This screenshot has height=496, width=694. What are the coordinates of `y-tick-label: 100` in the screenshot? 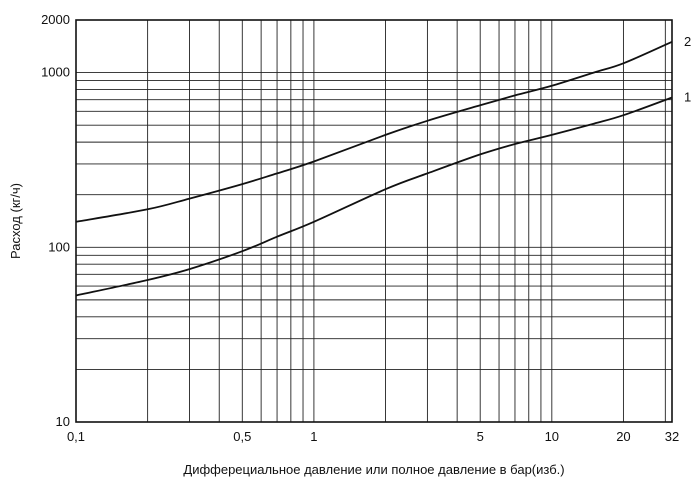 It's located at (59, 246).